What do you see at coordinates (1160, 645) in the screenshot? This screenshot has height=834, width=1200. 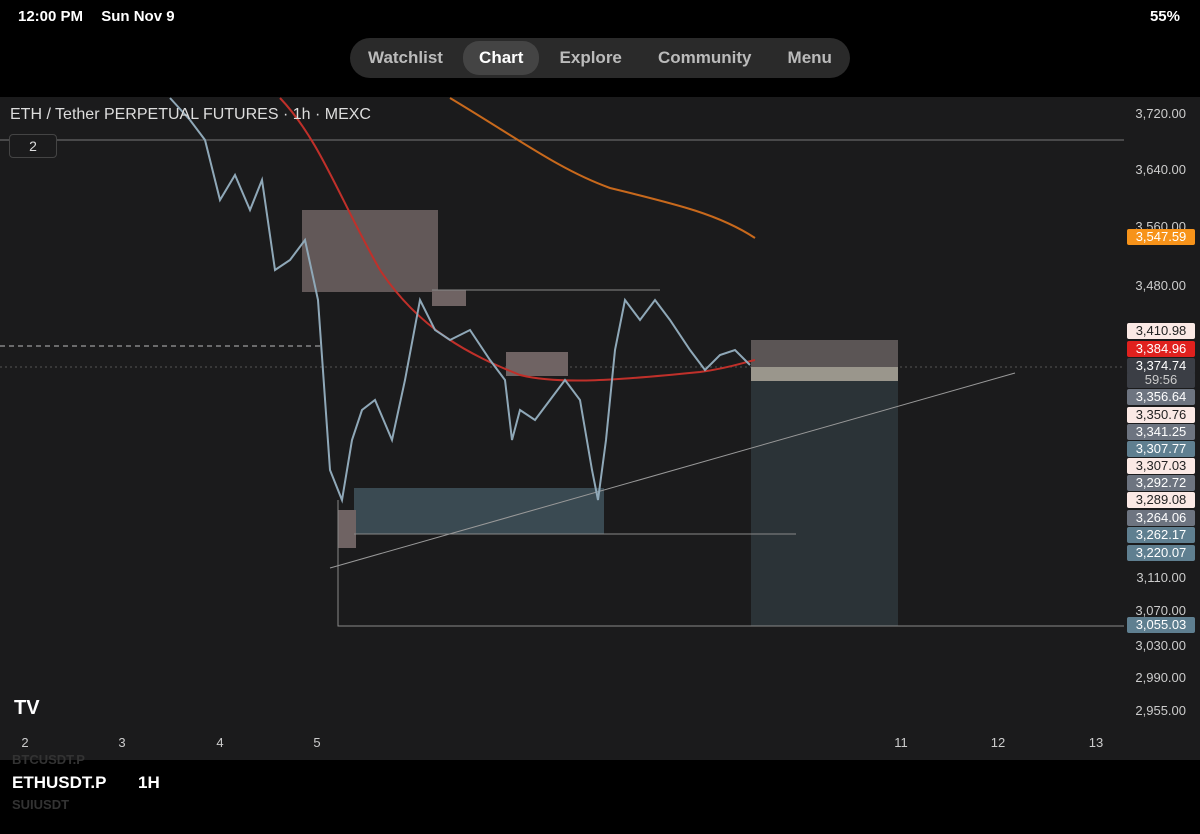 I see `price-label: 3,030.00` at bounding box center [1160, 645].